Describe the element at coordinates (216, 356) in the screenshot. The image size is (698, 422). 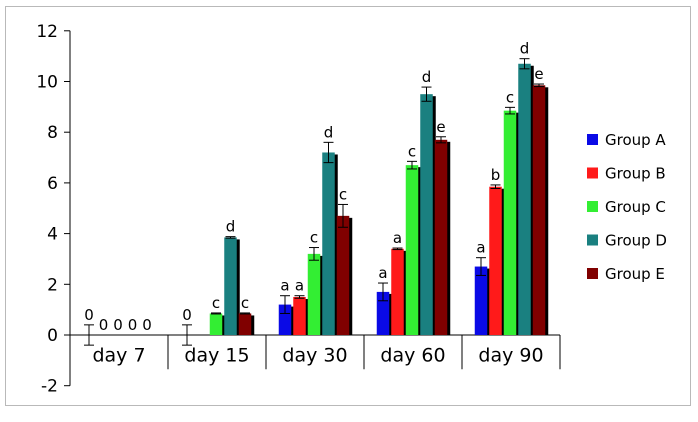
I see `x-tick-label: day 15` at that location.